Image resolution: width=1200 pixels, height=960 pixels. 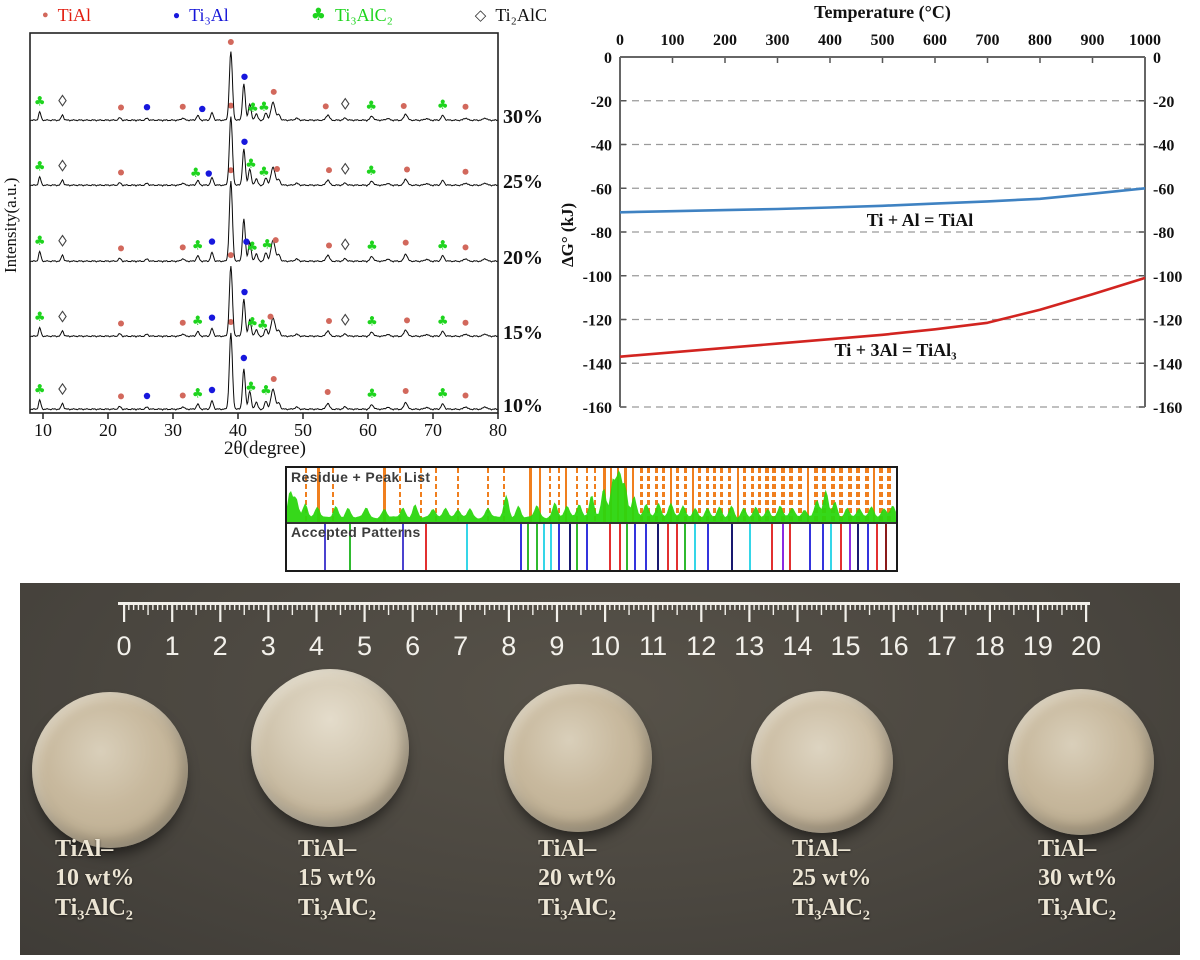 What do you see at coordinates (597, 364) in the screenshot?
I see `y-tick-label-left: -140` at bounding box center [597, 364].